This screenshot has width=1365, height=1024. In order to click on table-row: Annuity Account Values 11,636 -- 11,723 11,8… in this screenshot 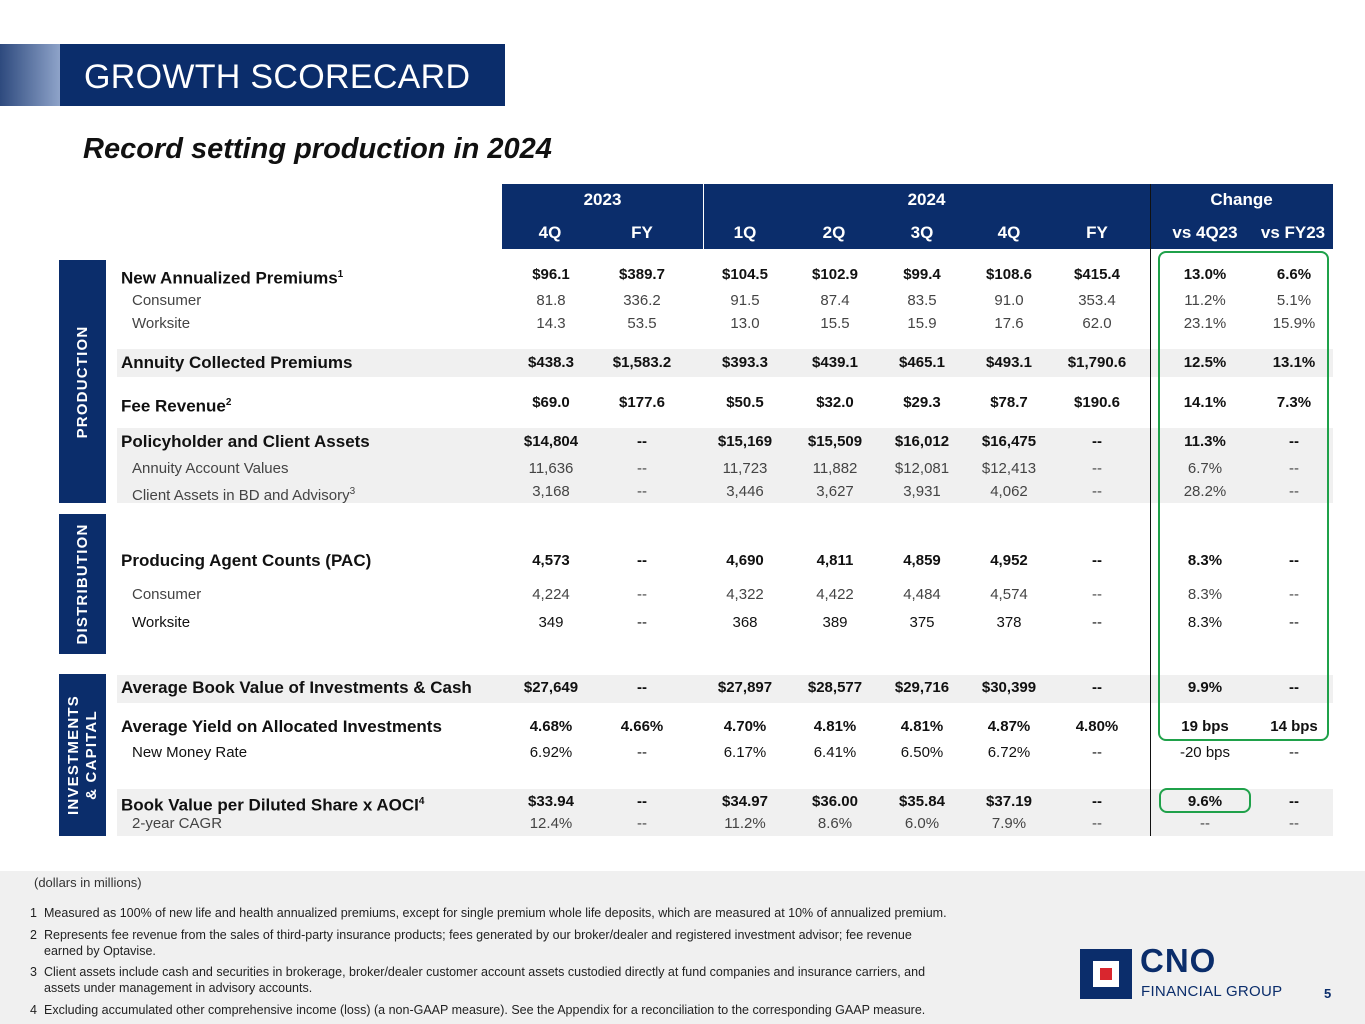, I will do `click(682, 469)`.